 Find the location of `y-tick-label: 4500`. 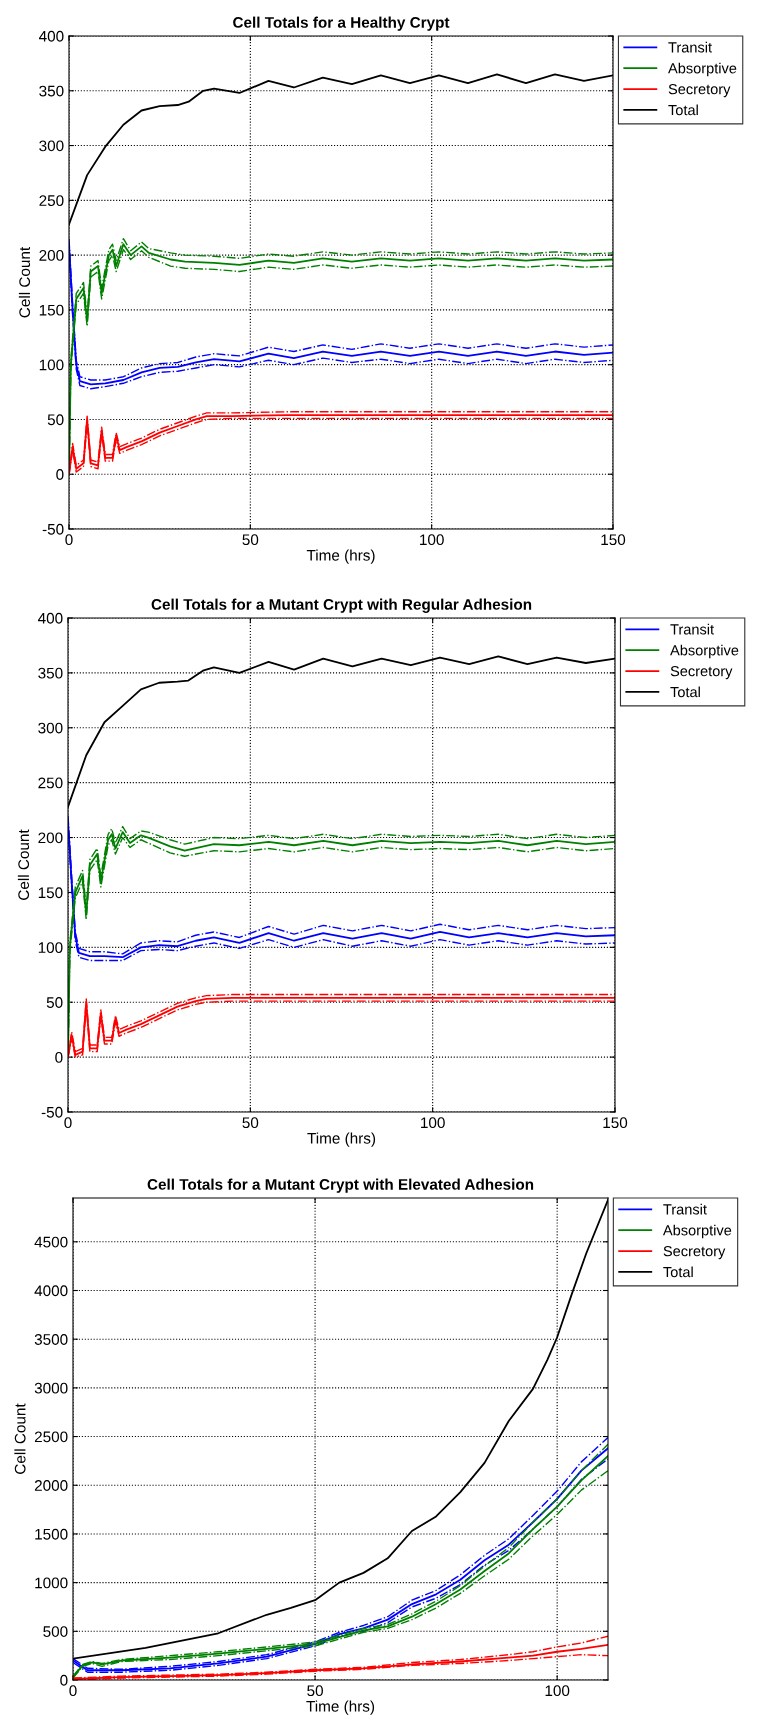

y-tick-label: 4500 is located at coordinates (51, 1242).